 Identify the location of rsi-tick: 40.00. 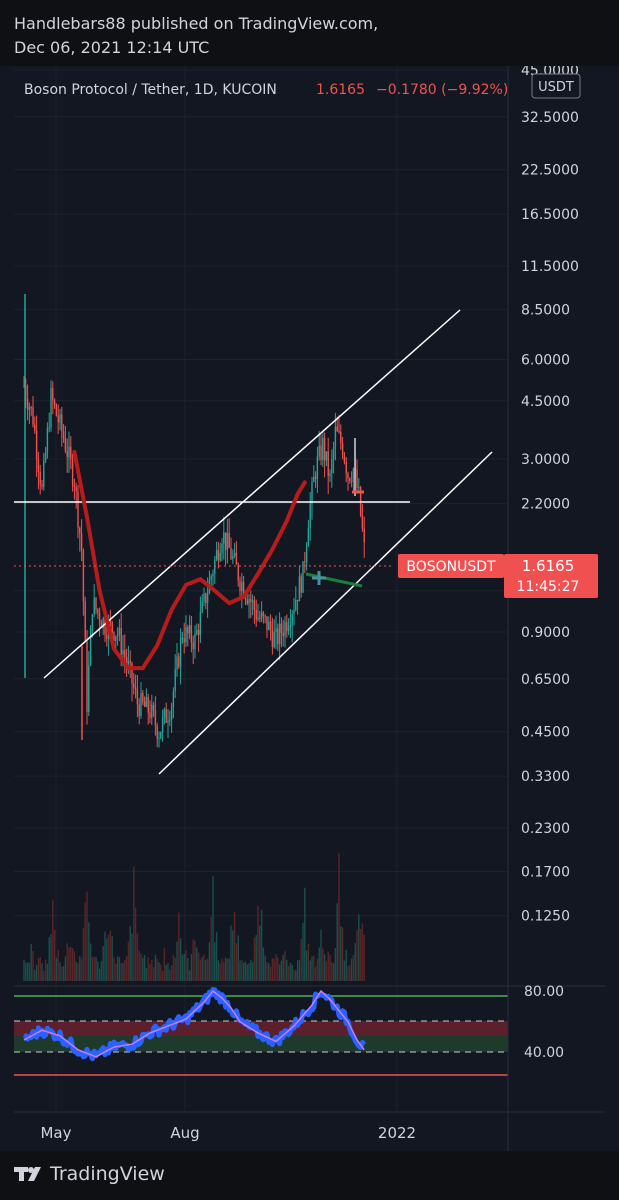
(544, 1053).